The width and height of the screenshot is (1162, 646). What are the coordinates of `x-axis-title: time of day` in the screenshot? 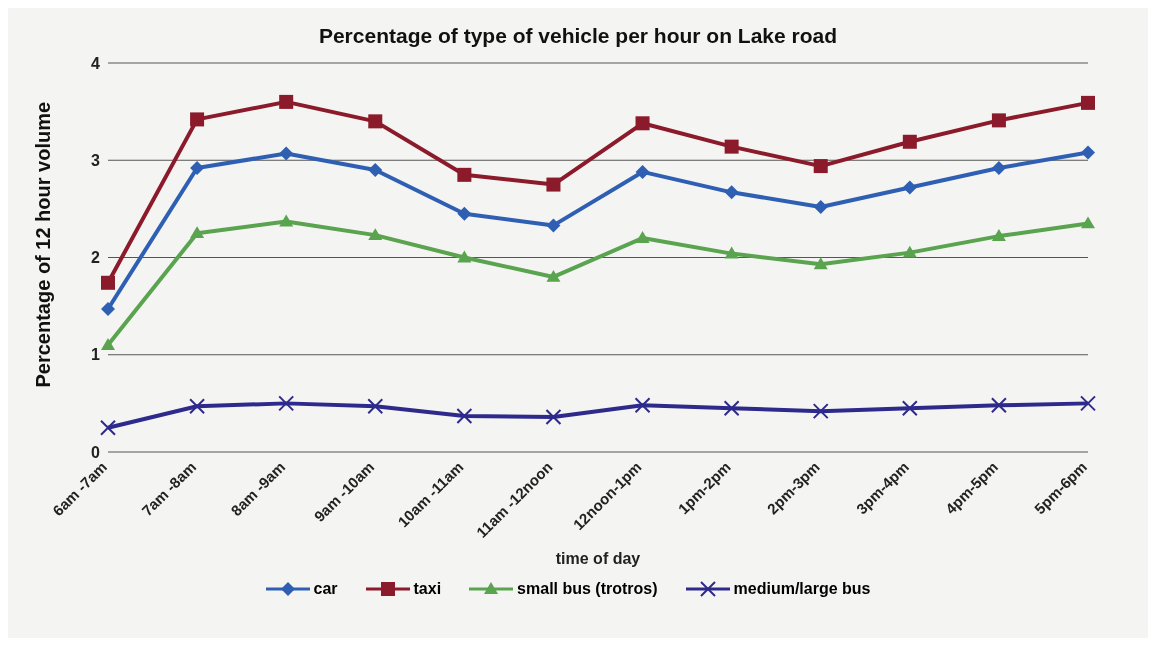 It's located at (598, 558).